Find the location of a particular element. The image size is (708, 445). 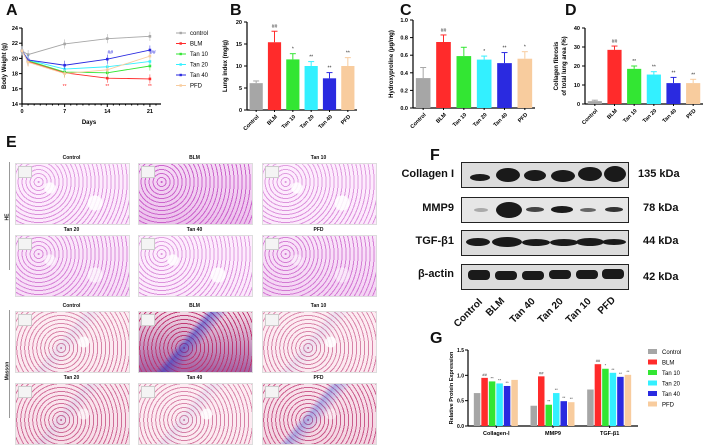

svg-text: Control is located at coordinates (590, 117).